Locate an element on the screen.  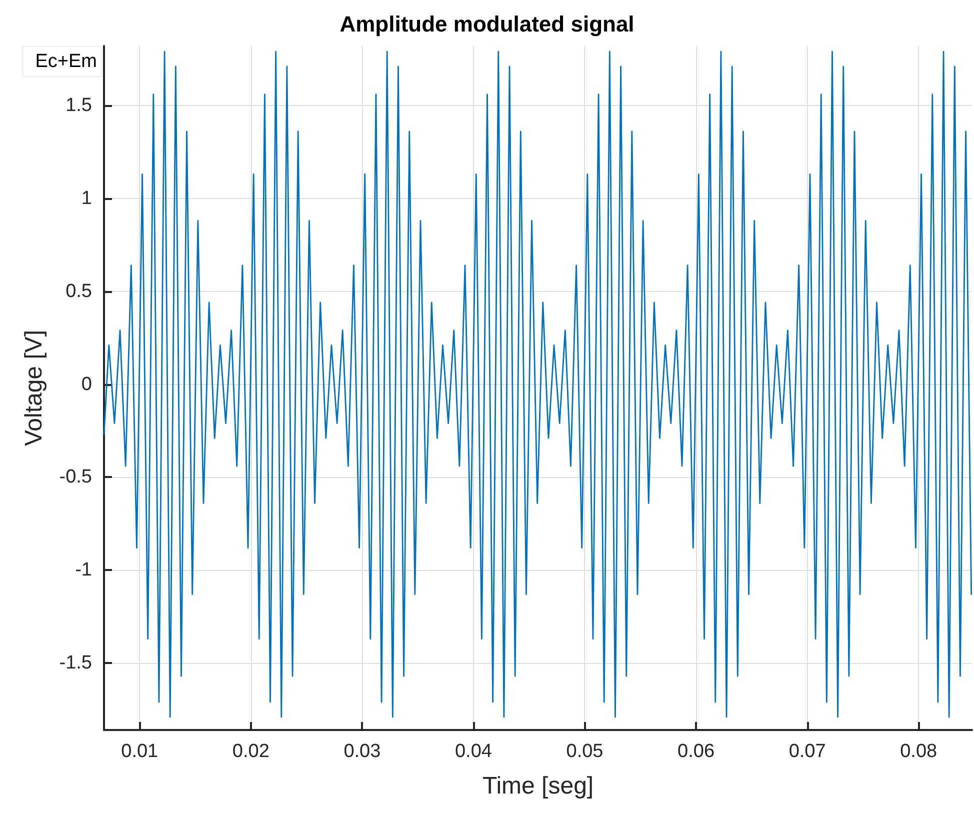
y-tick-label: -0.5 is located at coordinates (75, 477).